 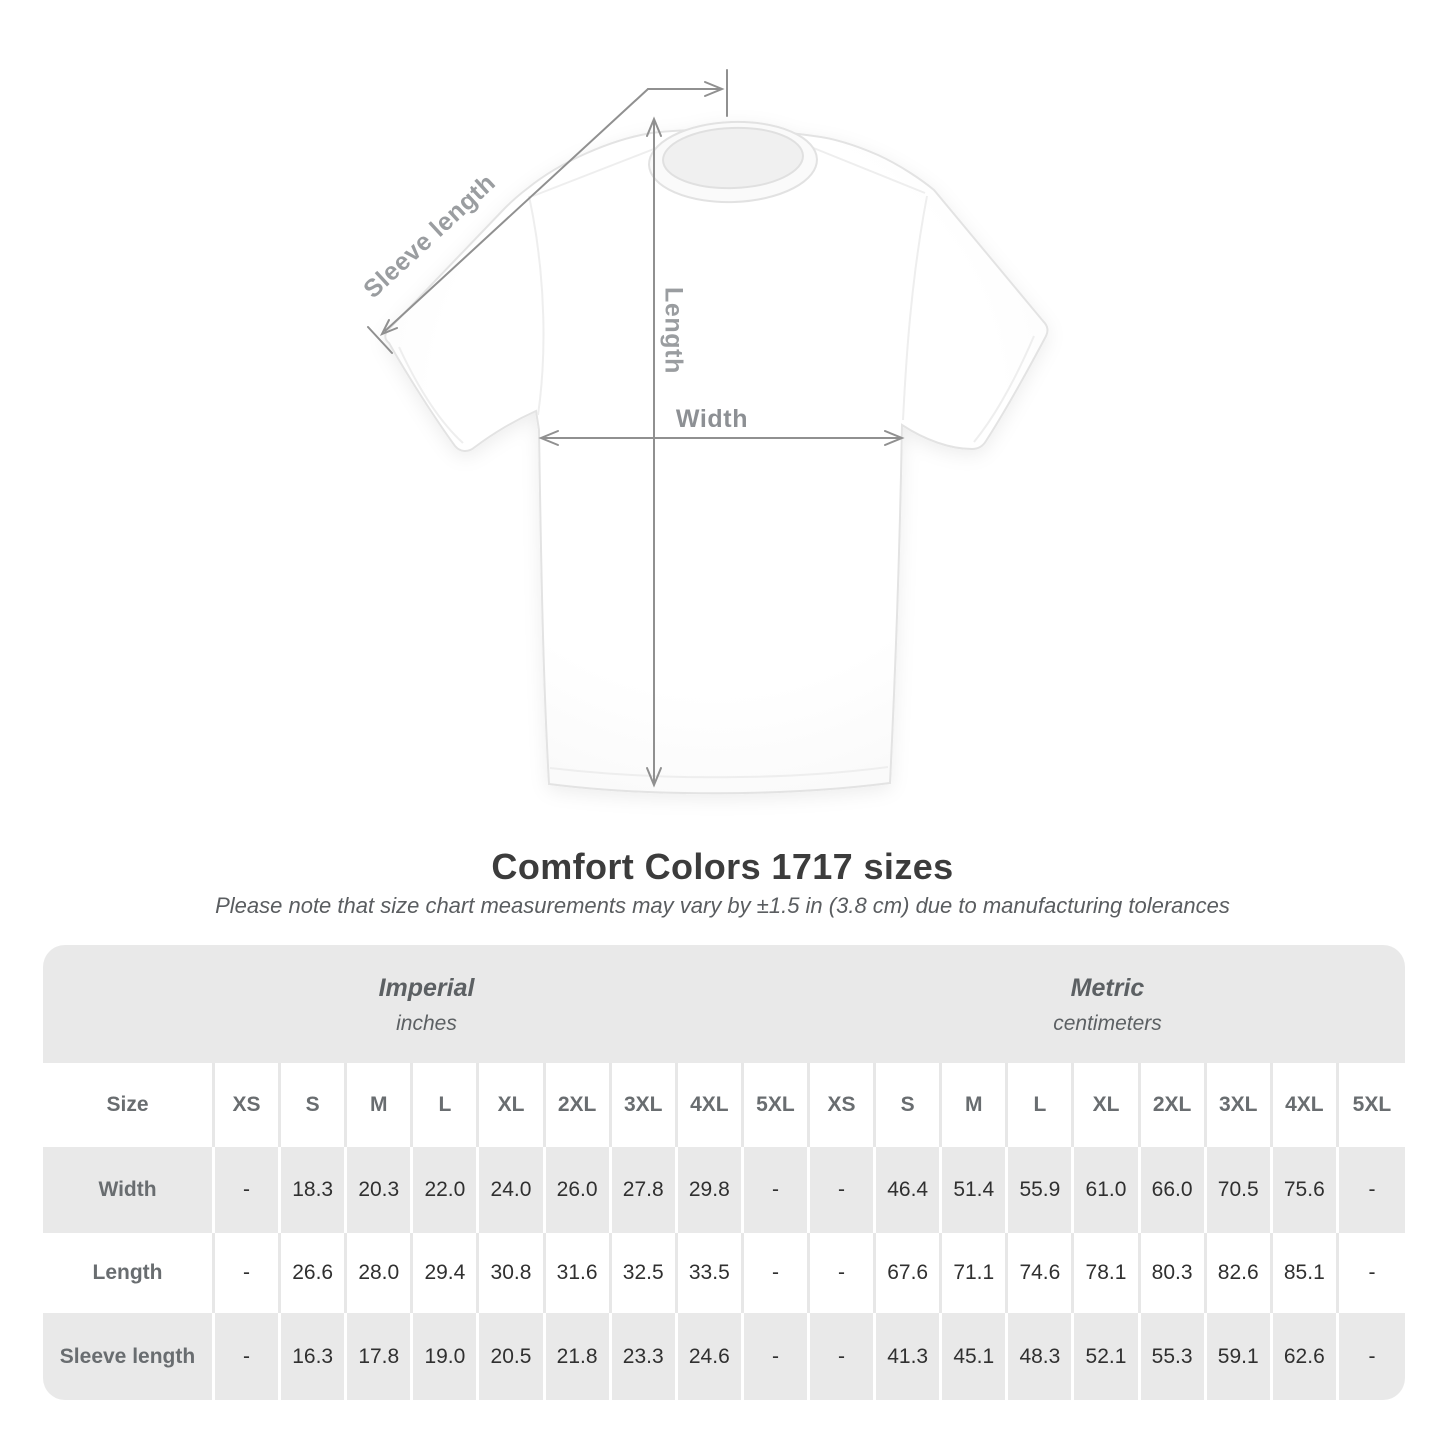 I want to click on width-imperial-l: 22.0, so click(x=446, y=1190).